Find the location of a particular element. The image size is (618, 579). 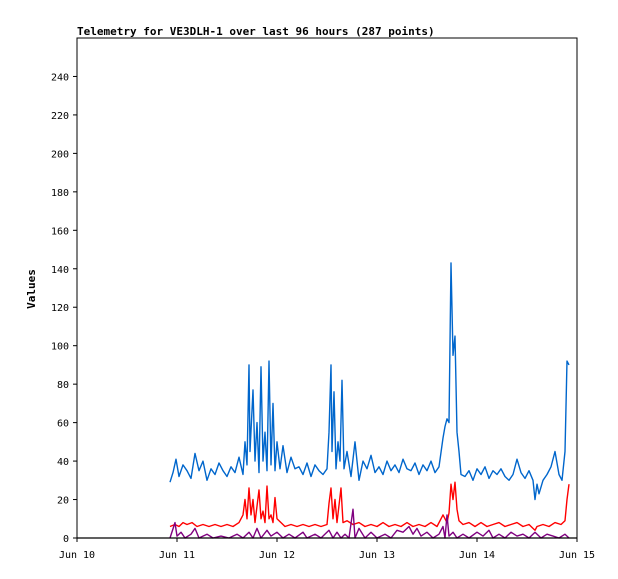

y-tick-label: 220 is located at coordinates (60, 116).